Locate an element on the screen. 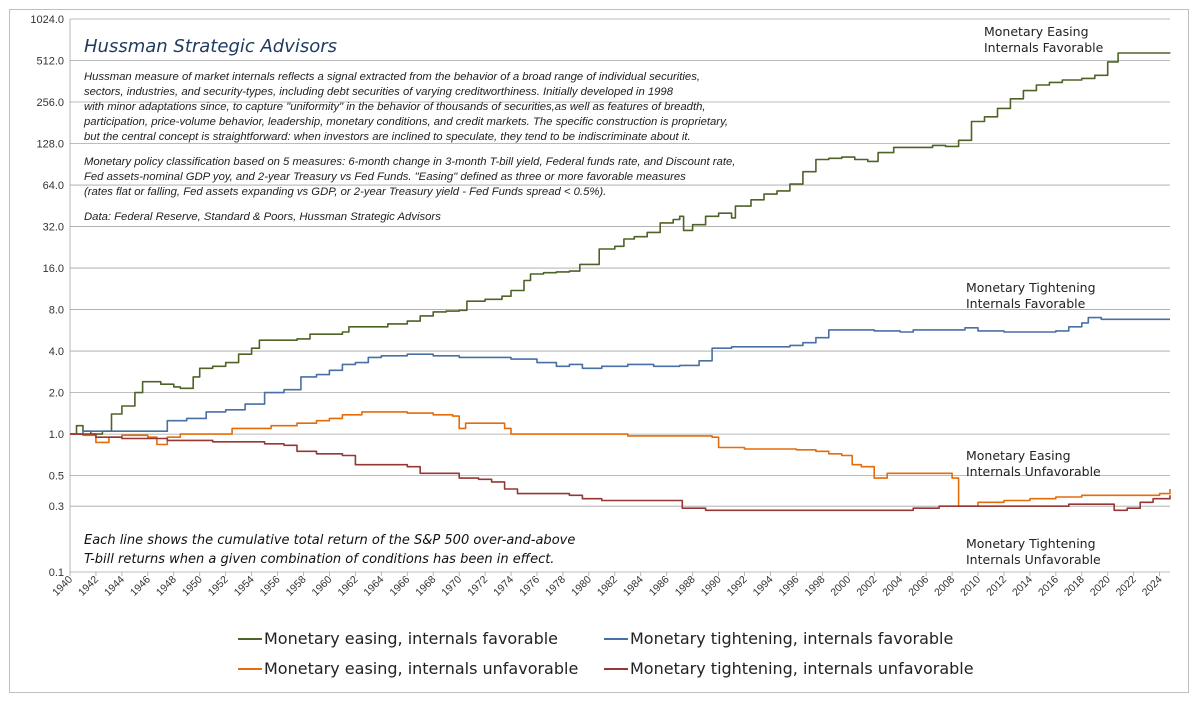 This screenshot has height=703, width=1198. x-tick-label: 1980 is located at coordinates (581, 586).